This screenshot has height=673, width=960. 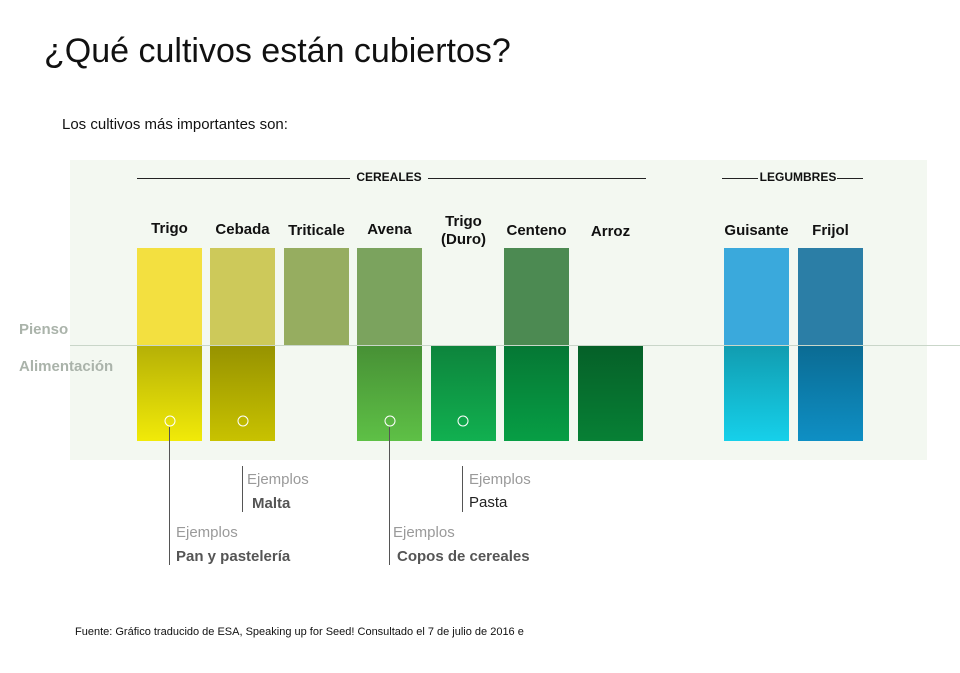 I want to click on page-title: ¿Qué cultivos están cubiertos?, so click(x=277, y=51).